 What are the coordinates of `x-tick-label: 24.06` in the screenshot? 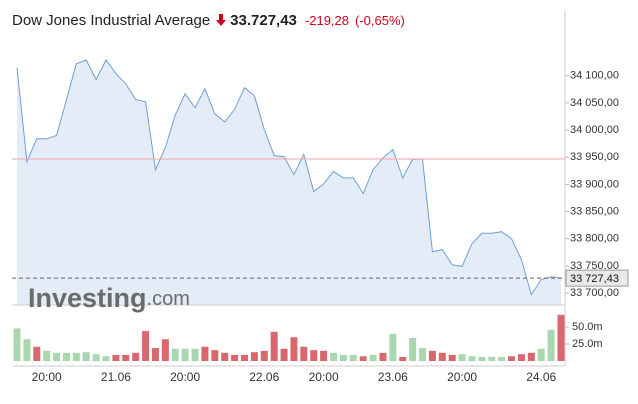 It's located at (541, 377).